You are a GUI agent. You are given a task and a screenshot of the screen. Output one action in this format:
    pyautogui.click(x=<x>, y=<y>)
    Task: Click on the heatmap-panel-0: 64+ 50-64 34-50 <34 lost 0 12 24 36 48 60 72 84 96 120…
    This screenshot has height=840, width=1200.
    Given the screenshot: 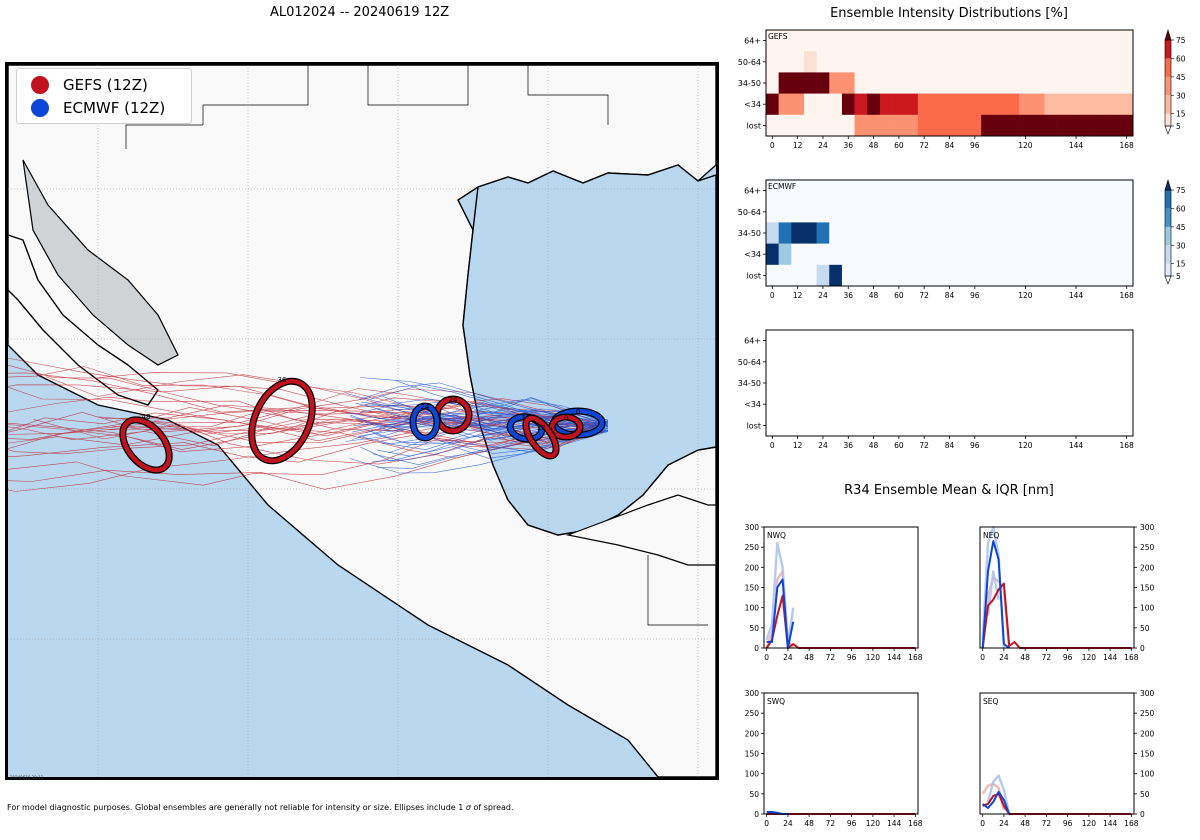 What is the action you would take?
    pyautogui.click(x=962, y=89)
    